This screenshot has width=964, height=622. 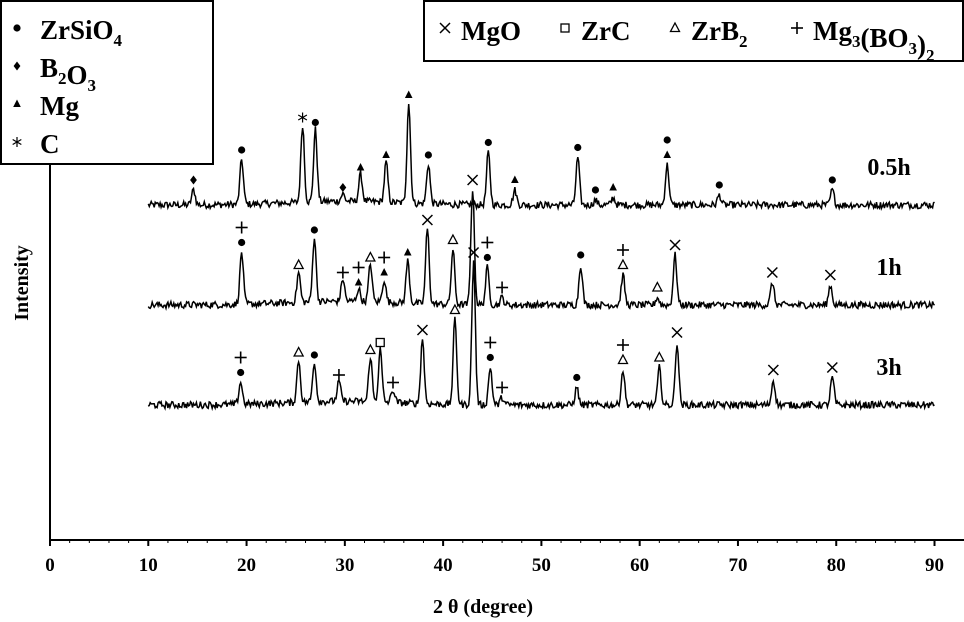 I want to click on legend-entry: C, so click(x=36, y=144).